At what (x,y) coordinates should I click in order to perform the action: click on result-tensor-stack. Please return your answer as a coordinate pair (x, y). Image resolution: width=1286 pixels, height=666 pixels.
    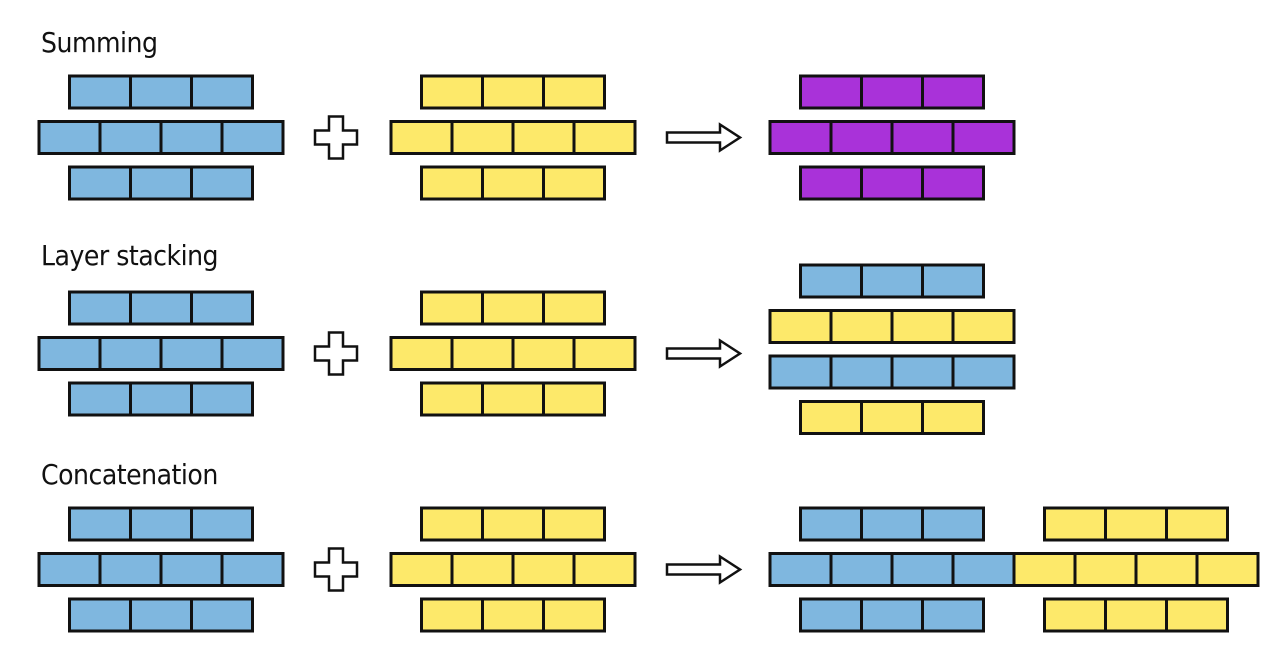
    Looking at the image, I should click on (892, 349).